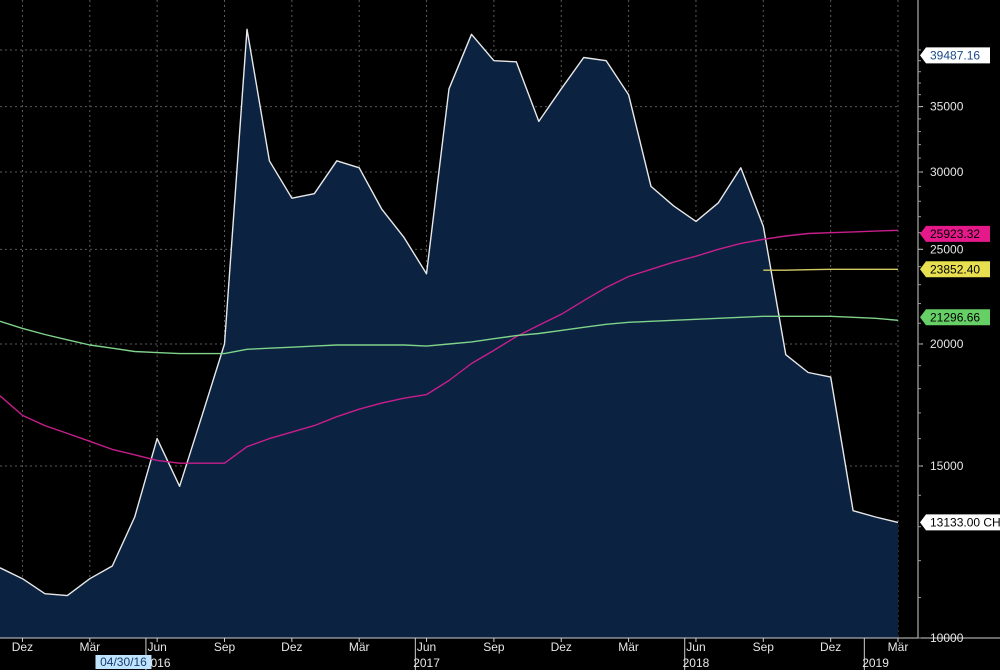 The height and width of the screenshot is (670, 1000). I want to click on cursor-date-label: 04/30/16, so click(123, 662).